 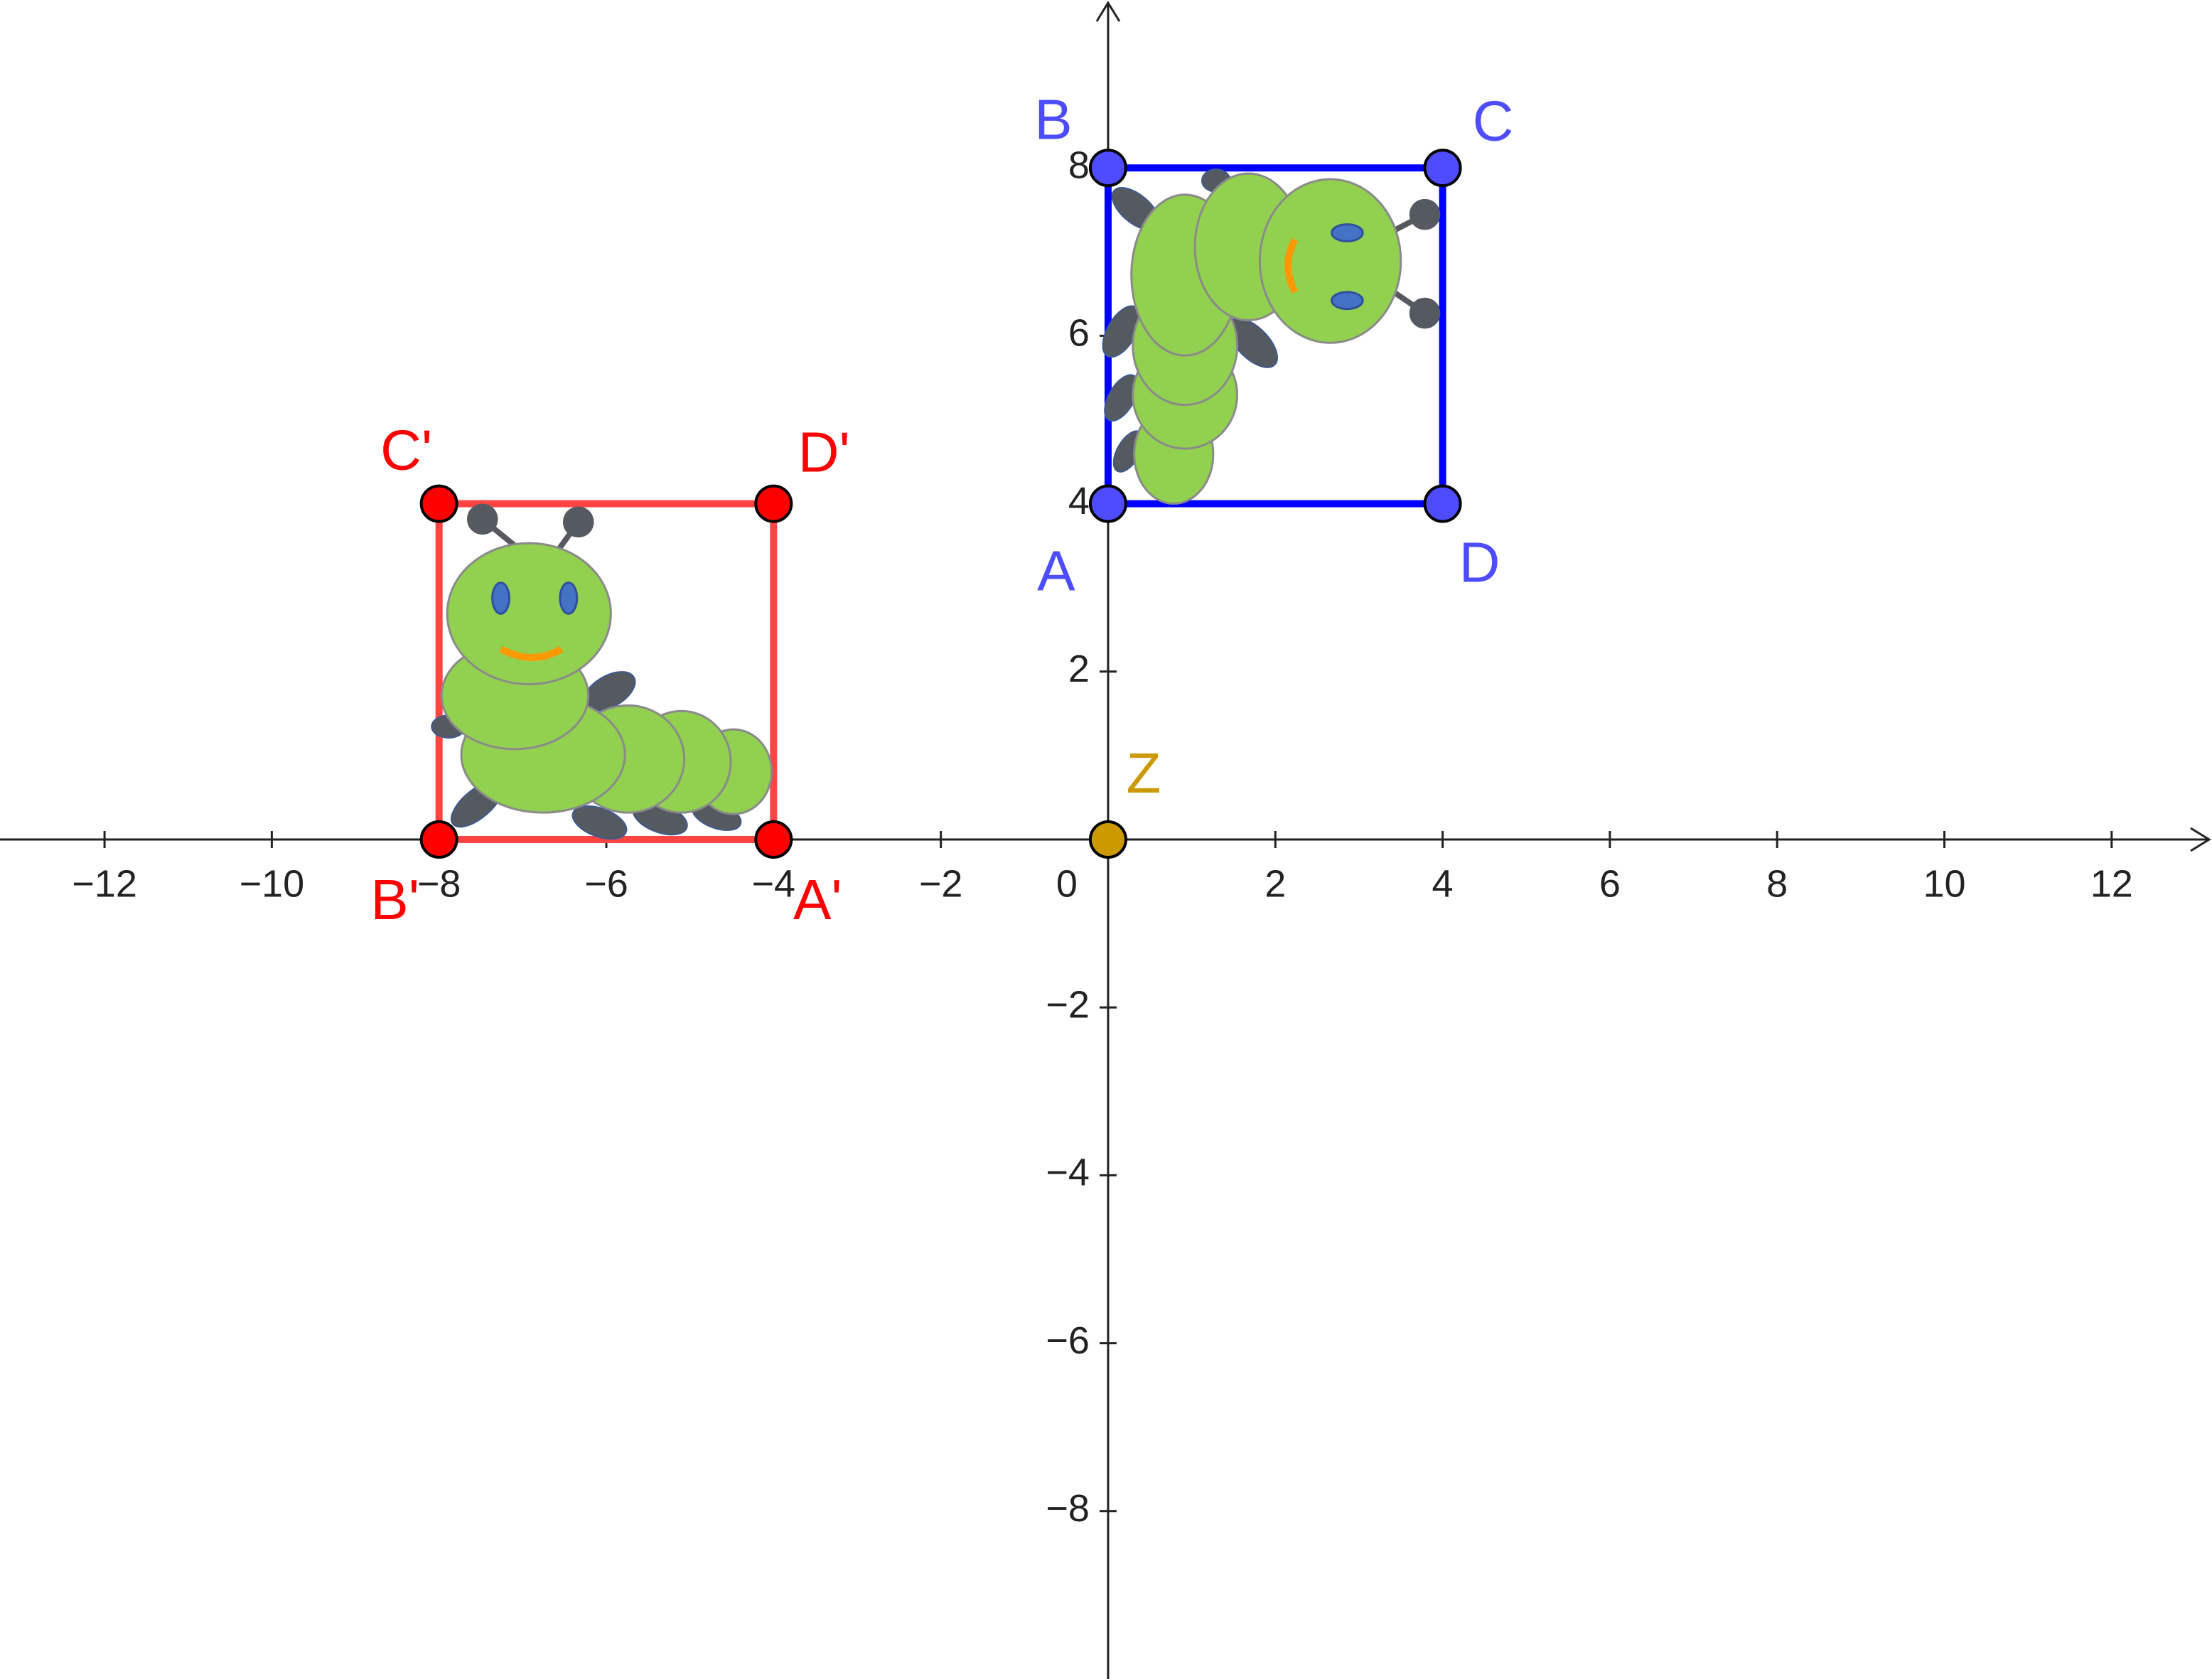 I want to click on y-tick-label: 2, so click(x=1079, y=669).